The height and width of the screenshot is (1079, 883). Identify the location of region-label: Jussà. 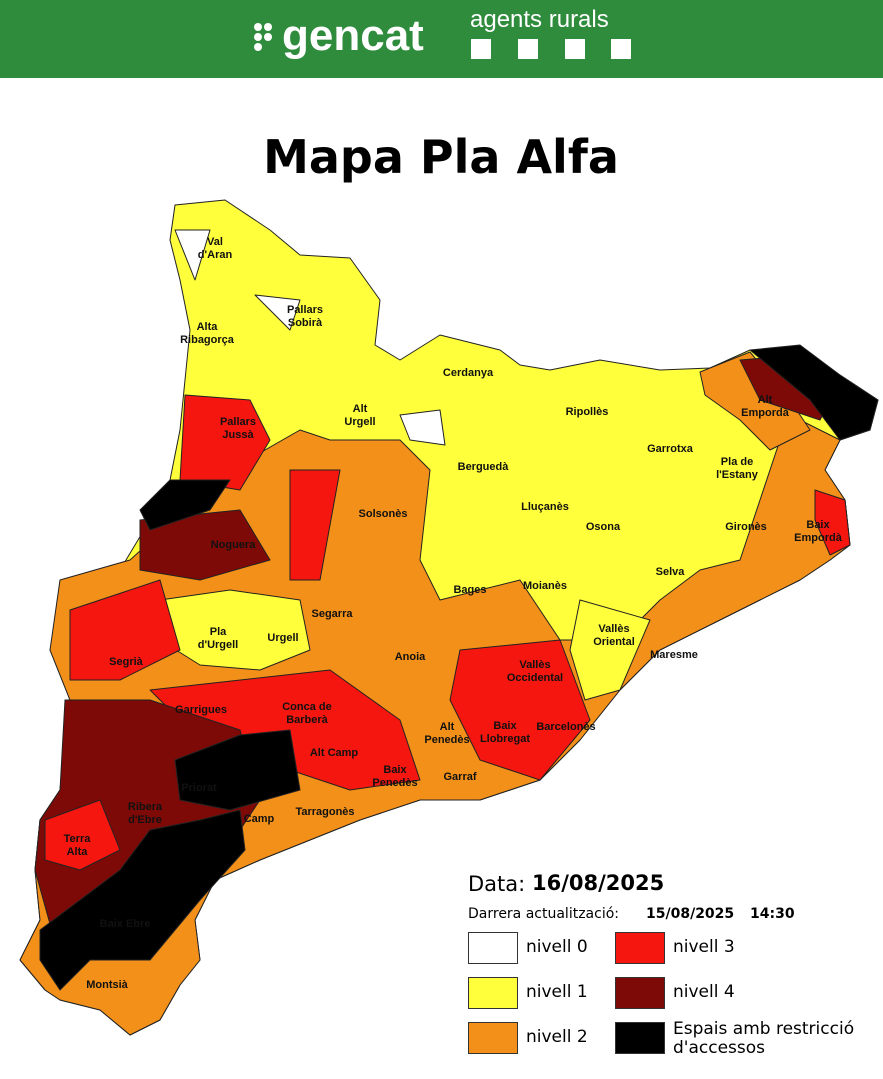
(238, 435).